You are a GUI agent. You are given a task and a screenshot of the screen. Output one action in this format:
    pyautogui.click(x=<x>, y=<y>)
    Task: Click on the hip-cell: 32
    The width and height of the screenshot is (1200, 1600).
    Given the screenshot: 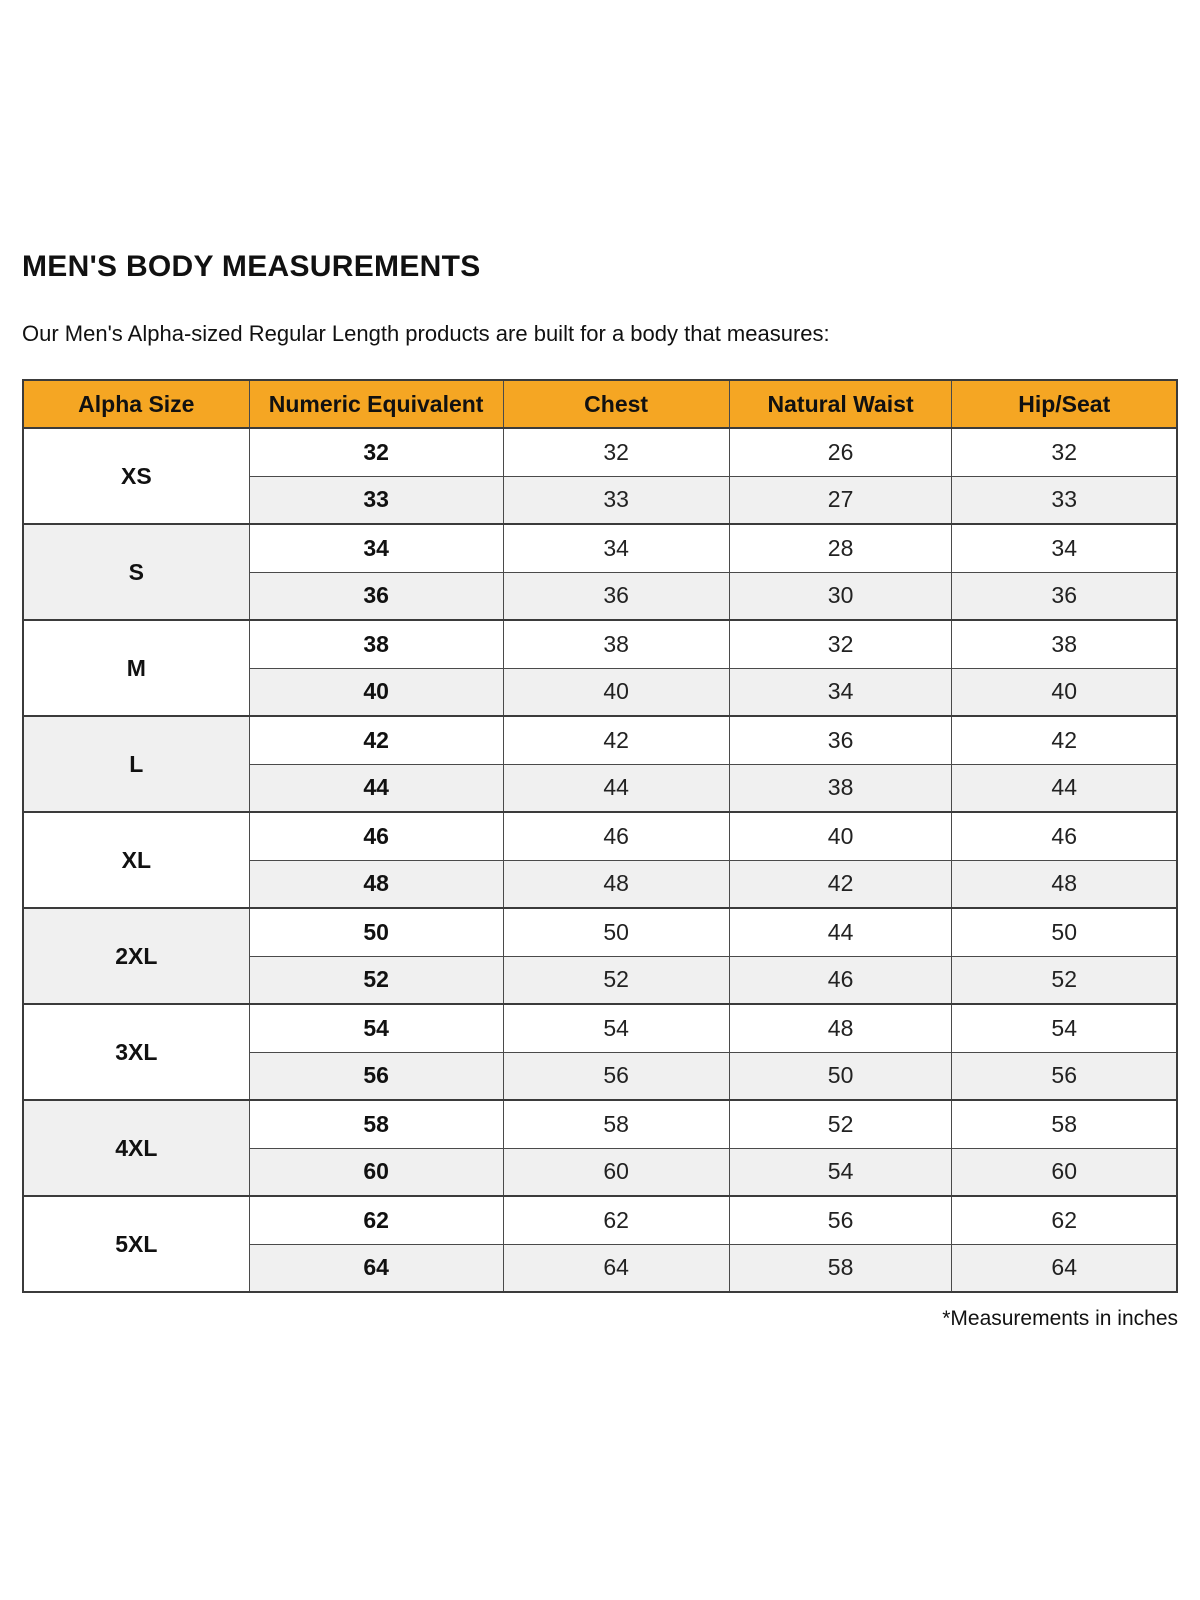 What is the action you would take?
    pyautogui.click(x=1064, y=452)
    